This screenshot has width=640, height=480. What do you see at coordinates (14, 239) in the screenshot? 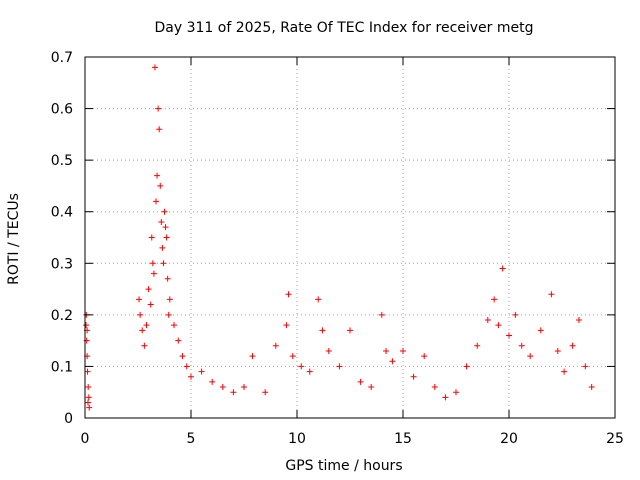
I see `y-axis-label: ROTI / TECUs` at bounding box center [14, 239].